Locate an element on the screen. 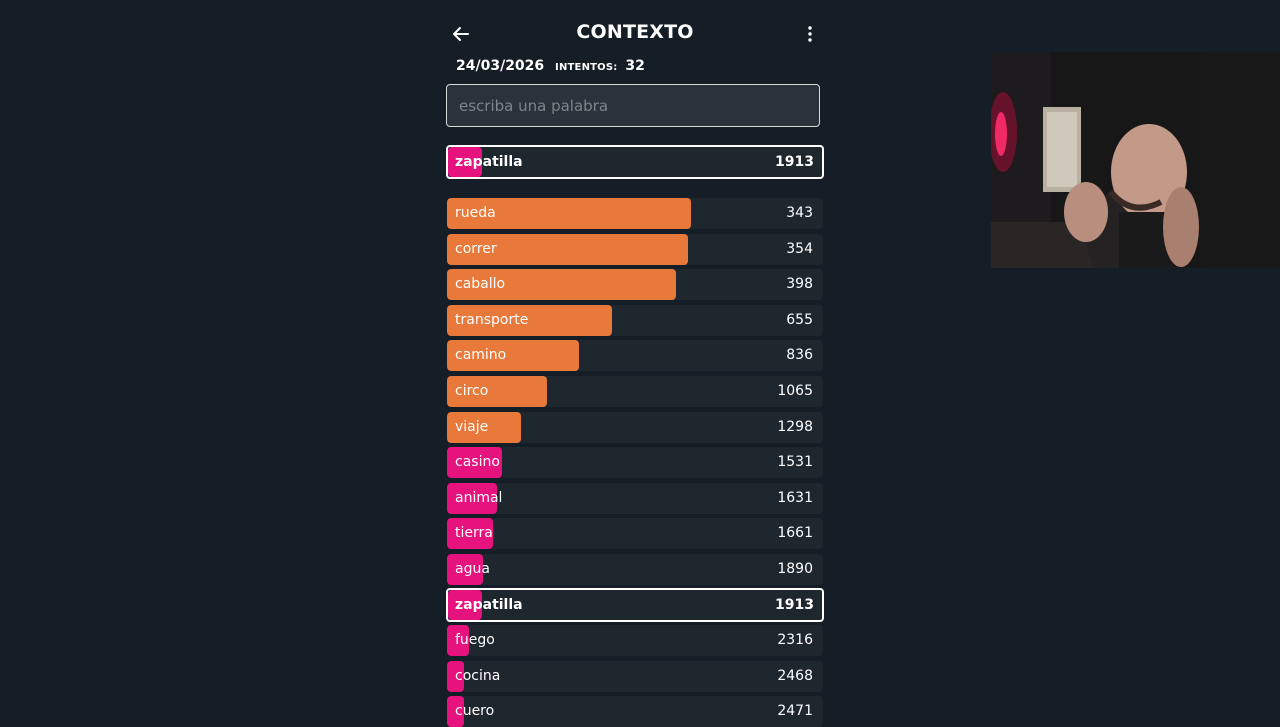  guess-rank: 2468 is located at coordinates (795, 676).